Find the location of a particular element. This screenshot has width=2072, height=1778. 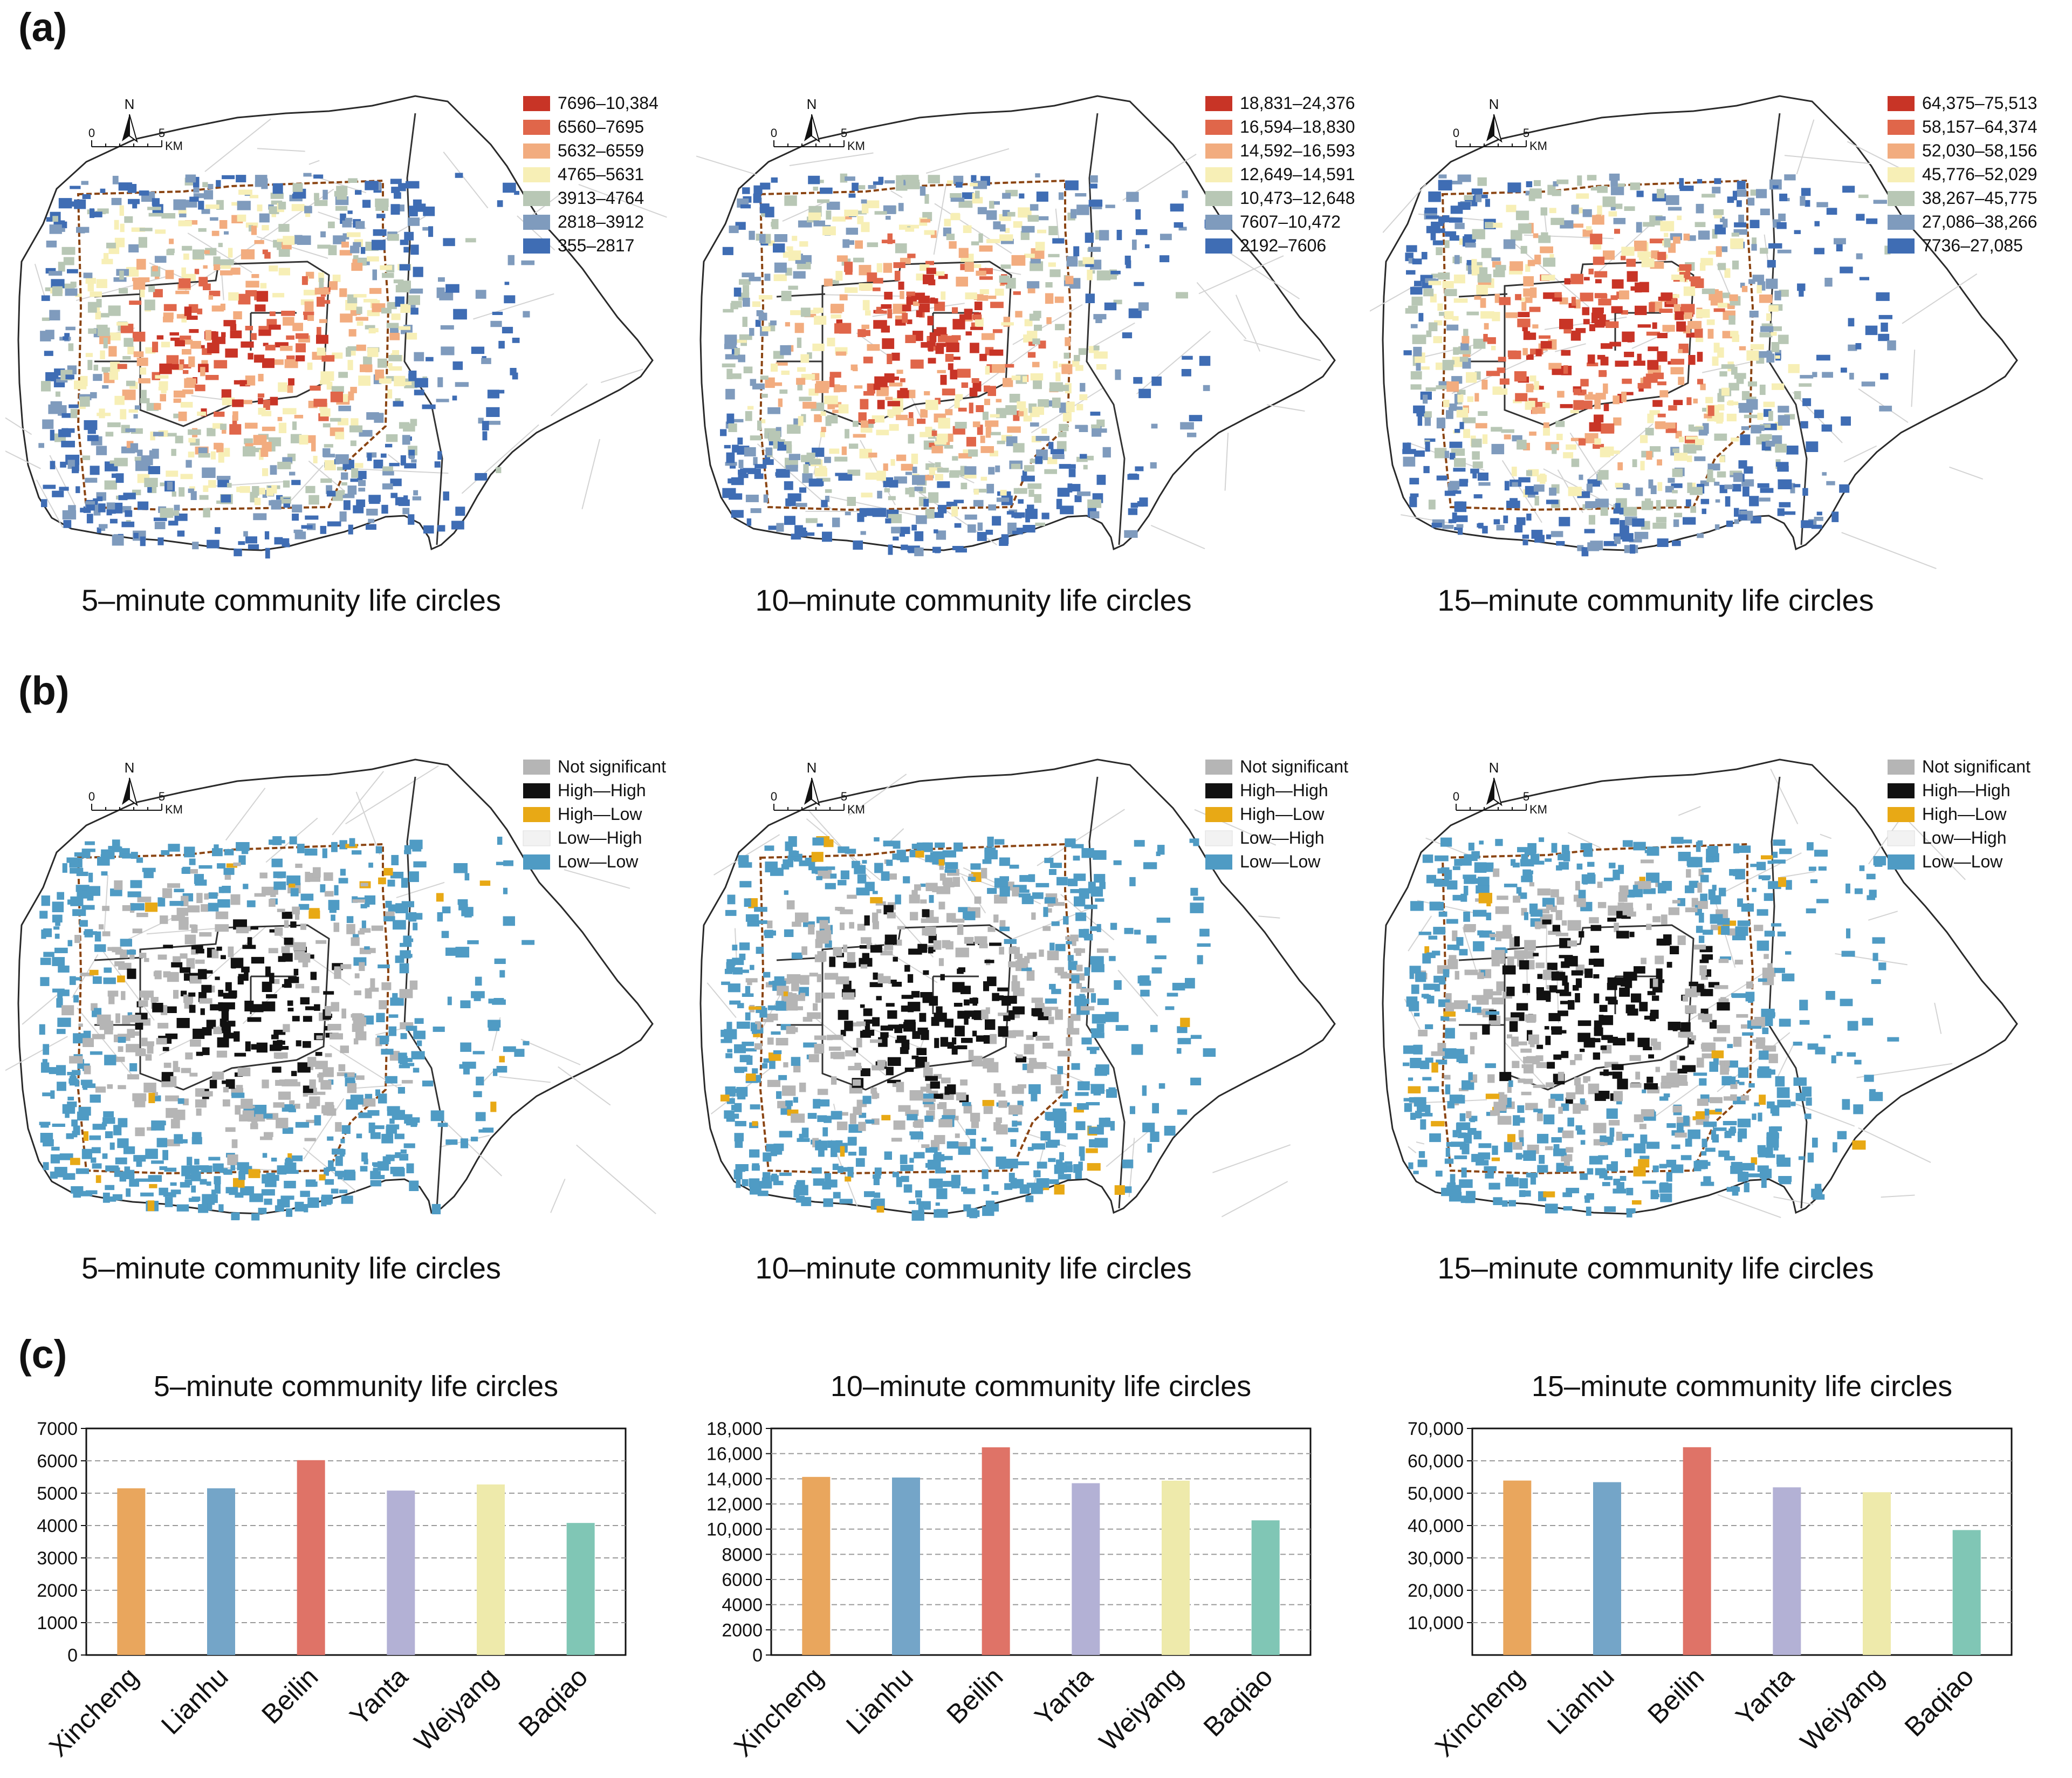

map-a-1-cells is located at coordinates (966, 365).